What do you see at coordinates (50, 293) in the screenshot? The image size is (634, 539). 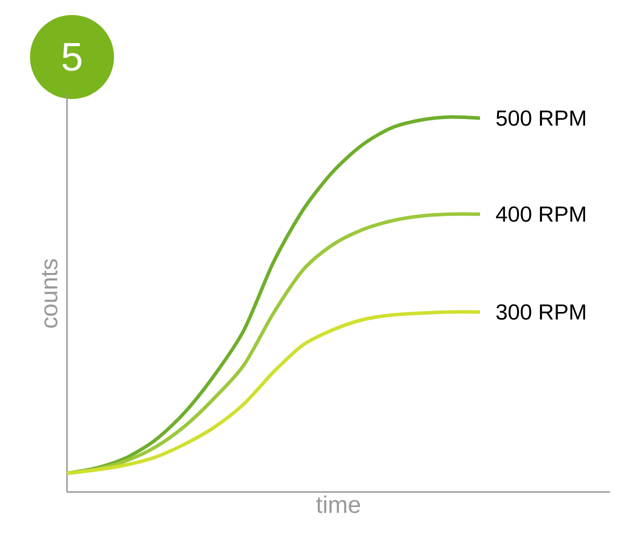 I see `y-axis-title: counts` at bounding box center [50, 293].